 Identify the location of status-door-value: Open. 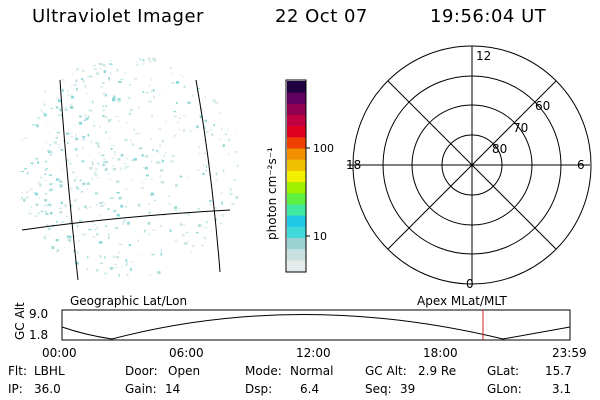
(184, 371).